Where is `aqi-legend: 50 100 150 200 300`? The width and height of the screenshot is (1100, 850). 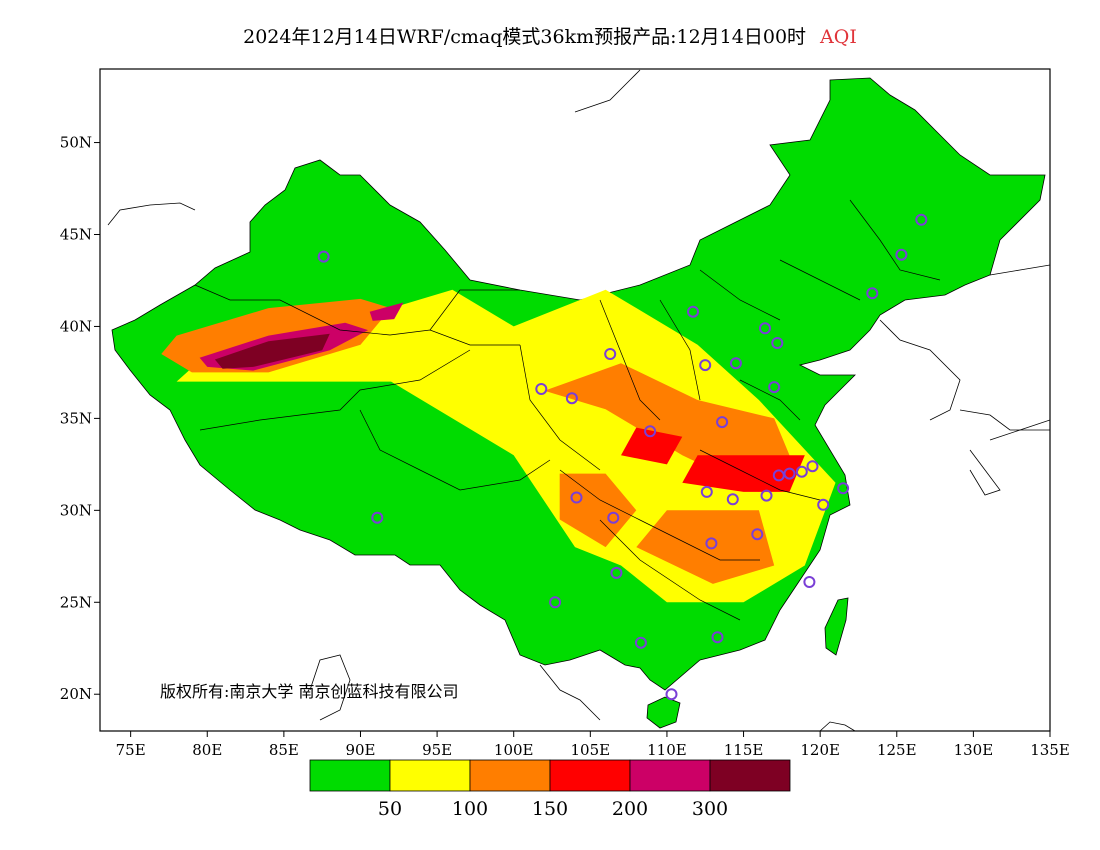
aqi-legend: 50 100 150 200 300 is located at coordinates (550, 789).